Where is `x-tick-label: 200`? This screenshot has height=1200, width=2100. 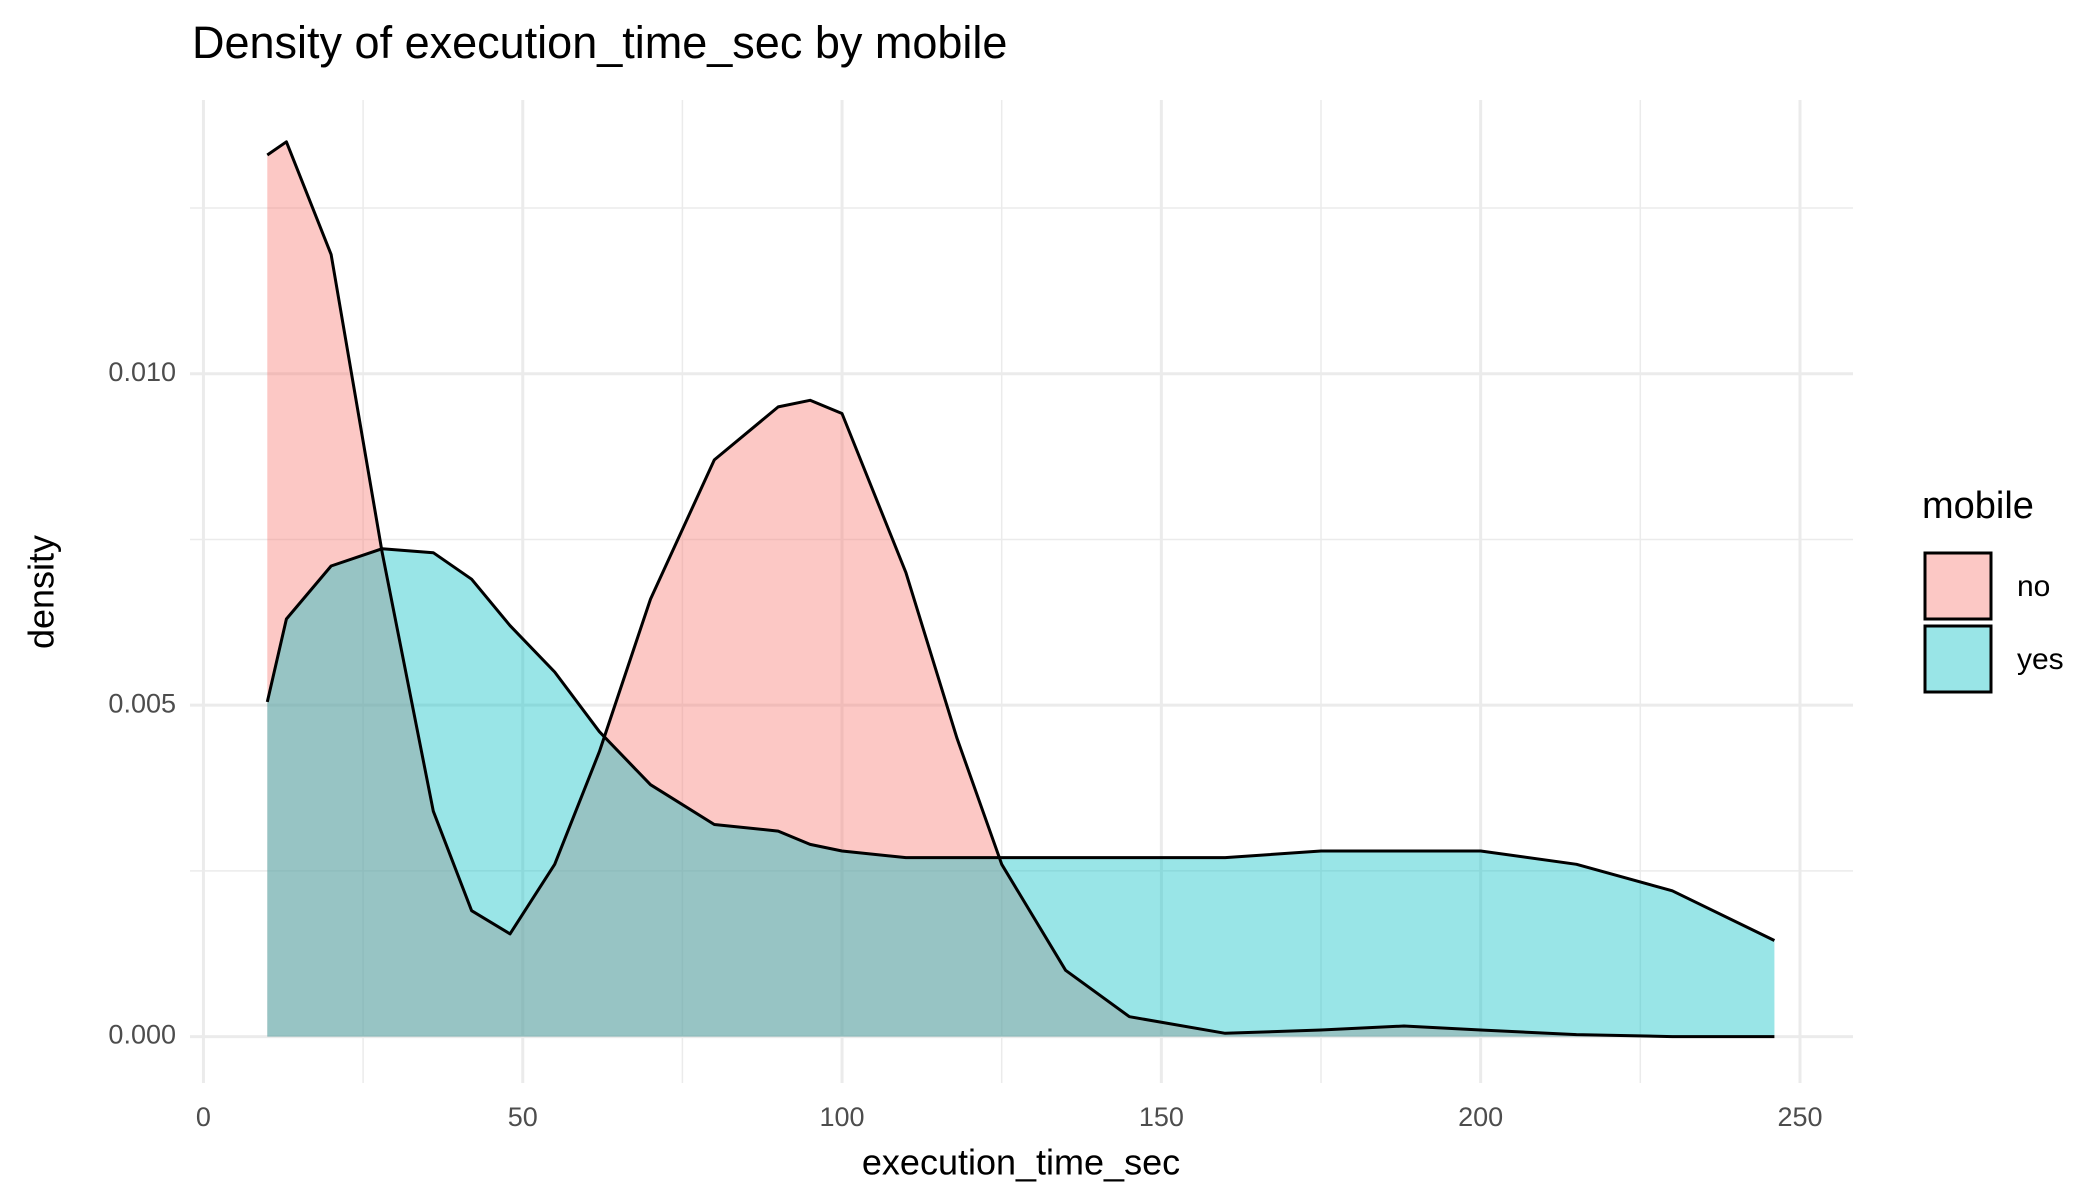 x-tick-label: 200 is located at coordinates (1480, 1117).